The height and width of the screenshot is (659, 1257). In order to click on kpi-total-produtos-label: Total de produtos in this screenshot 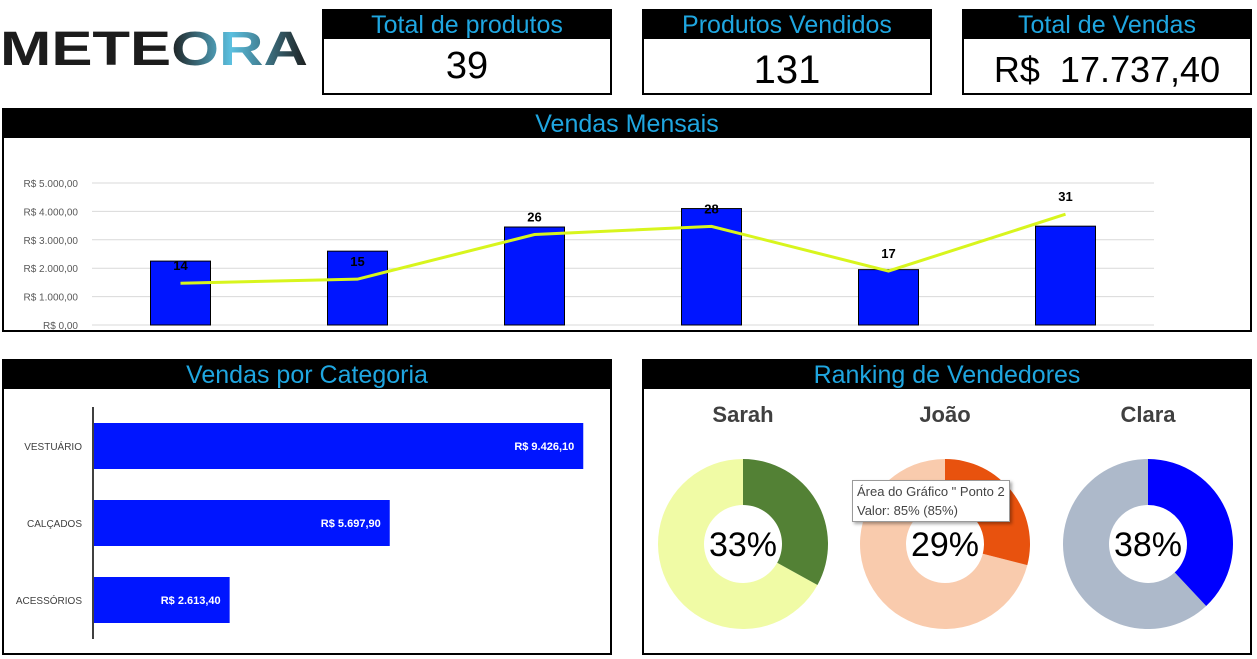, I will do `click(467, 25)`.